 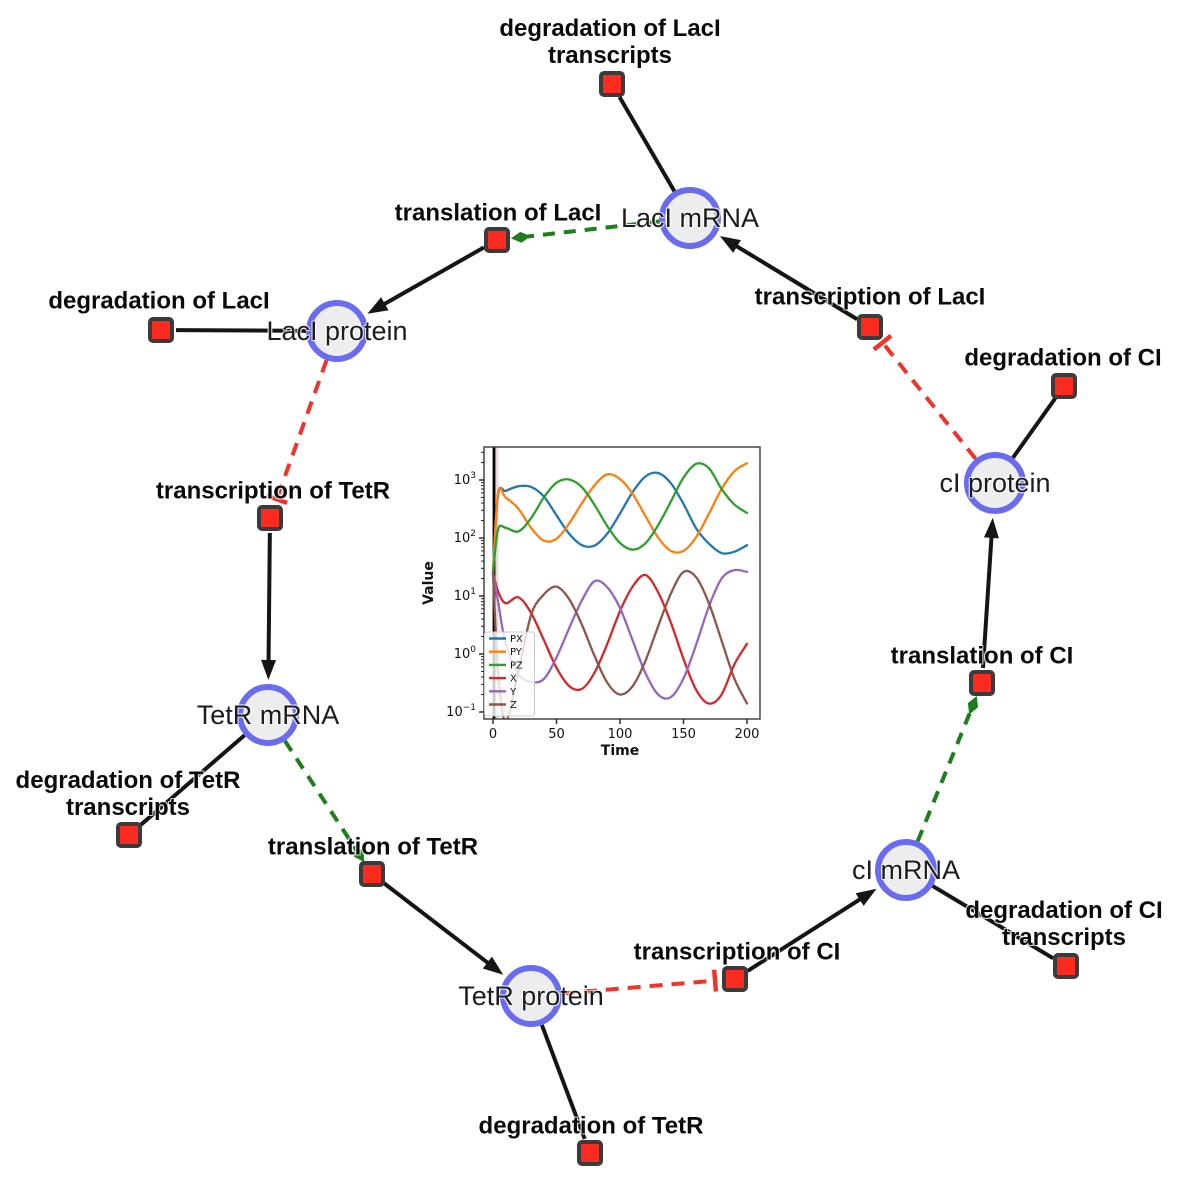 I want to click on edge-tetr-protein-to-transcription-of-ci-tbar, so click(x=715, y=980).